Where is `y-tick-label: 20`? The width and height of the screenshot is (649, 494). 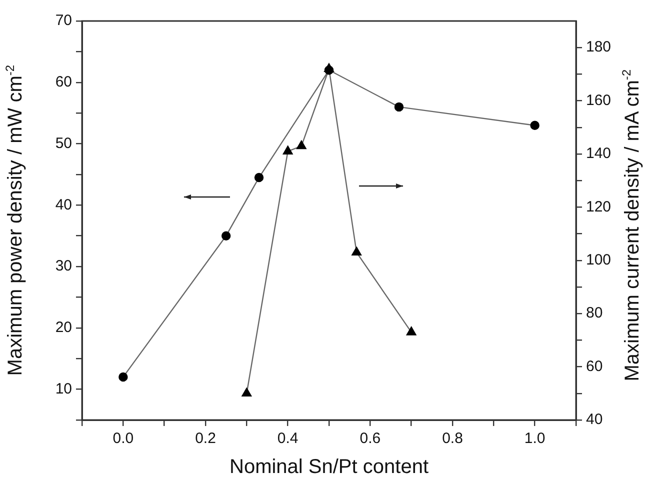 y-tick-label: 20 is located at coordinates (63, 327).